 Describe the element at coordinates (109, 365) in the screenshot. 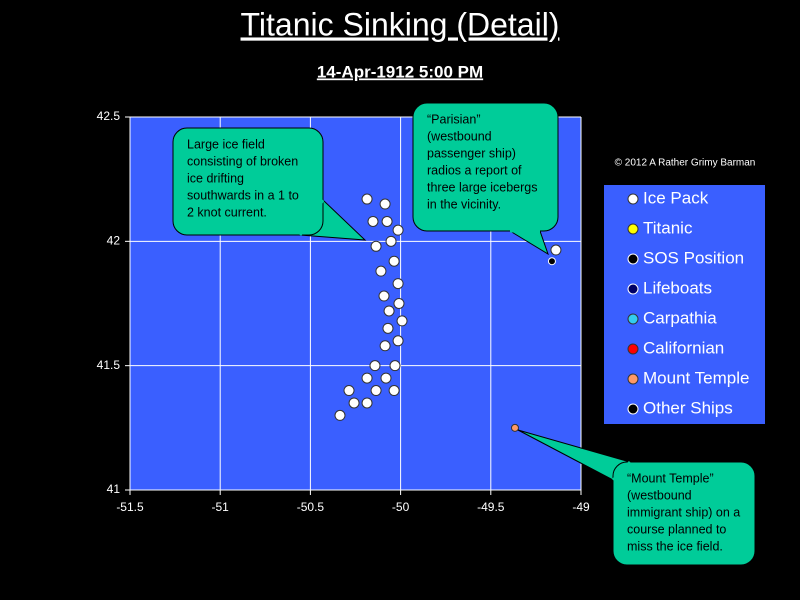

I see `y-tick-label: 41.5` at that location.